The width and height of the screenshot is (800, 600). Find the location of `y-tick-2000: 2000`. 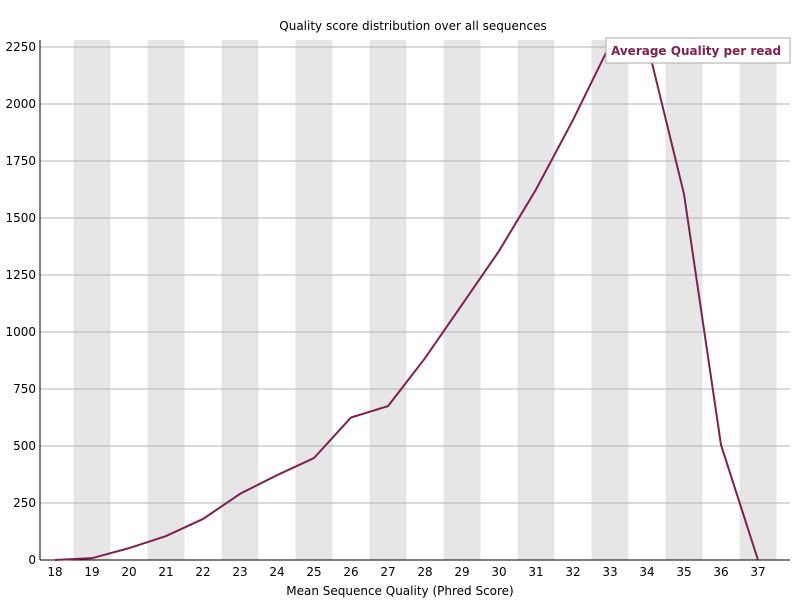

y-tick-2000: 2000 is located at coordinates (20, 104).